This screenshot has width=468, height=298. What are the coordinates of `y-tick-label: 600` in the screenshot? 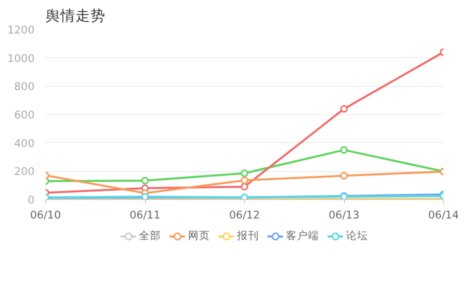 It's located at (24, 115).